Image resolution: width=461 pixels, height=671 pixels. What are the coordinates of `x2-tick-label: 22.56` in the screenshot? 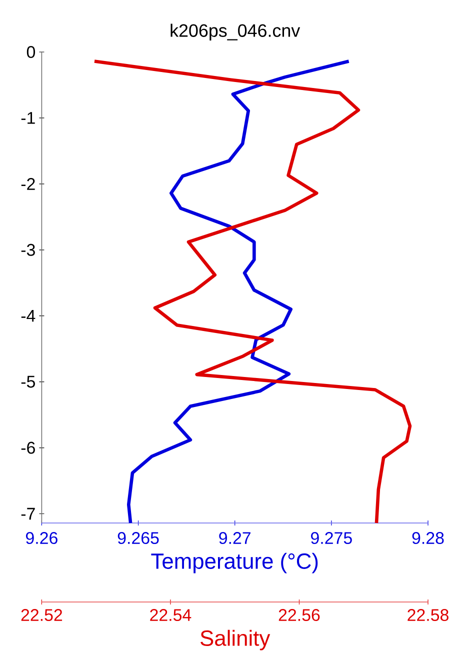 It's located at (299, 615).